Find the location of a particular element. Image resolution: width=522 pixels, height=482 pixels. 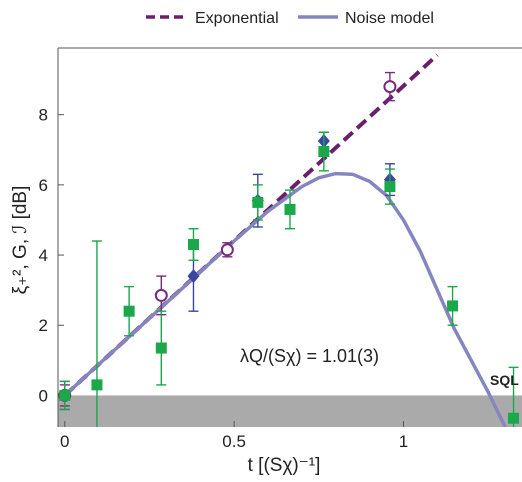

y-tick-label: 2 is located at coordinates (43, 325).